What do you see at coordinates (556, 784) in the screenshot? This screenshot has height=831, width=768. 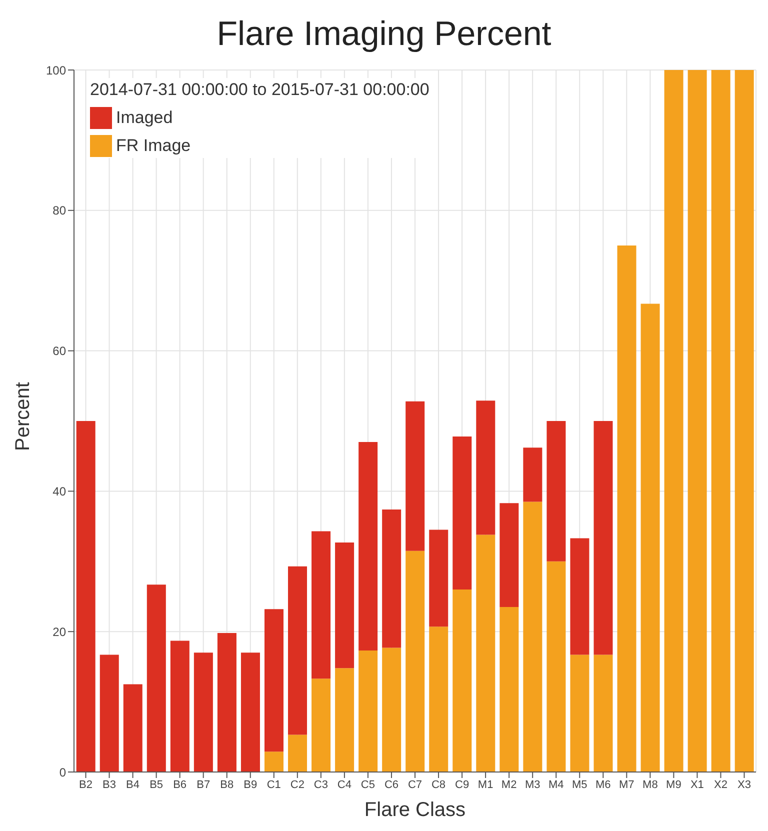 I see `x-tick-label: M4` at bounding box center [556, 784].